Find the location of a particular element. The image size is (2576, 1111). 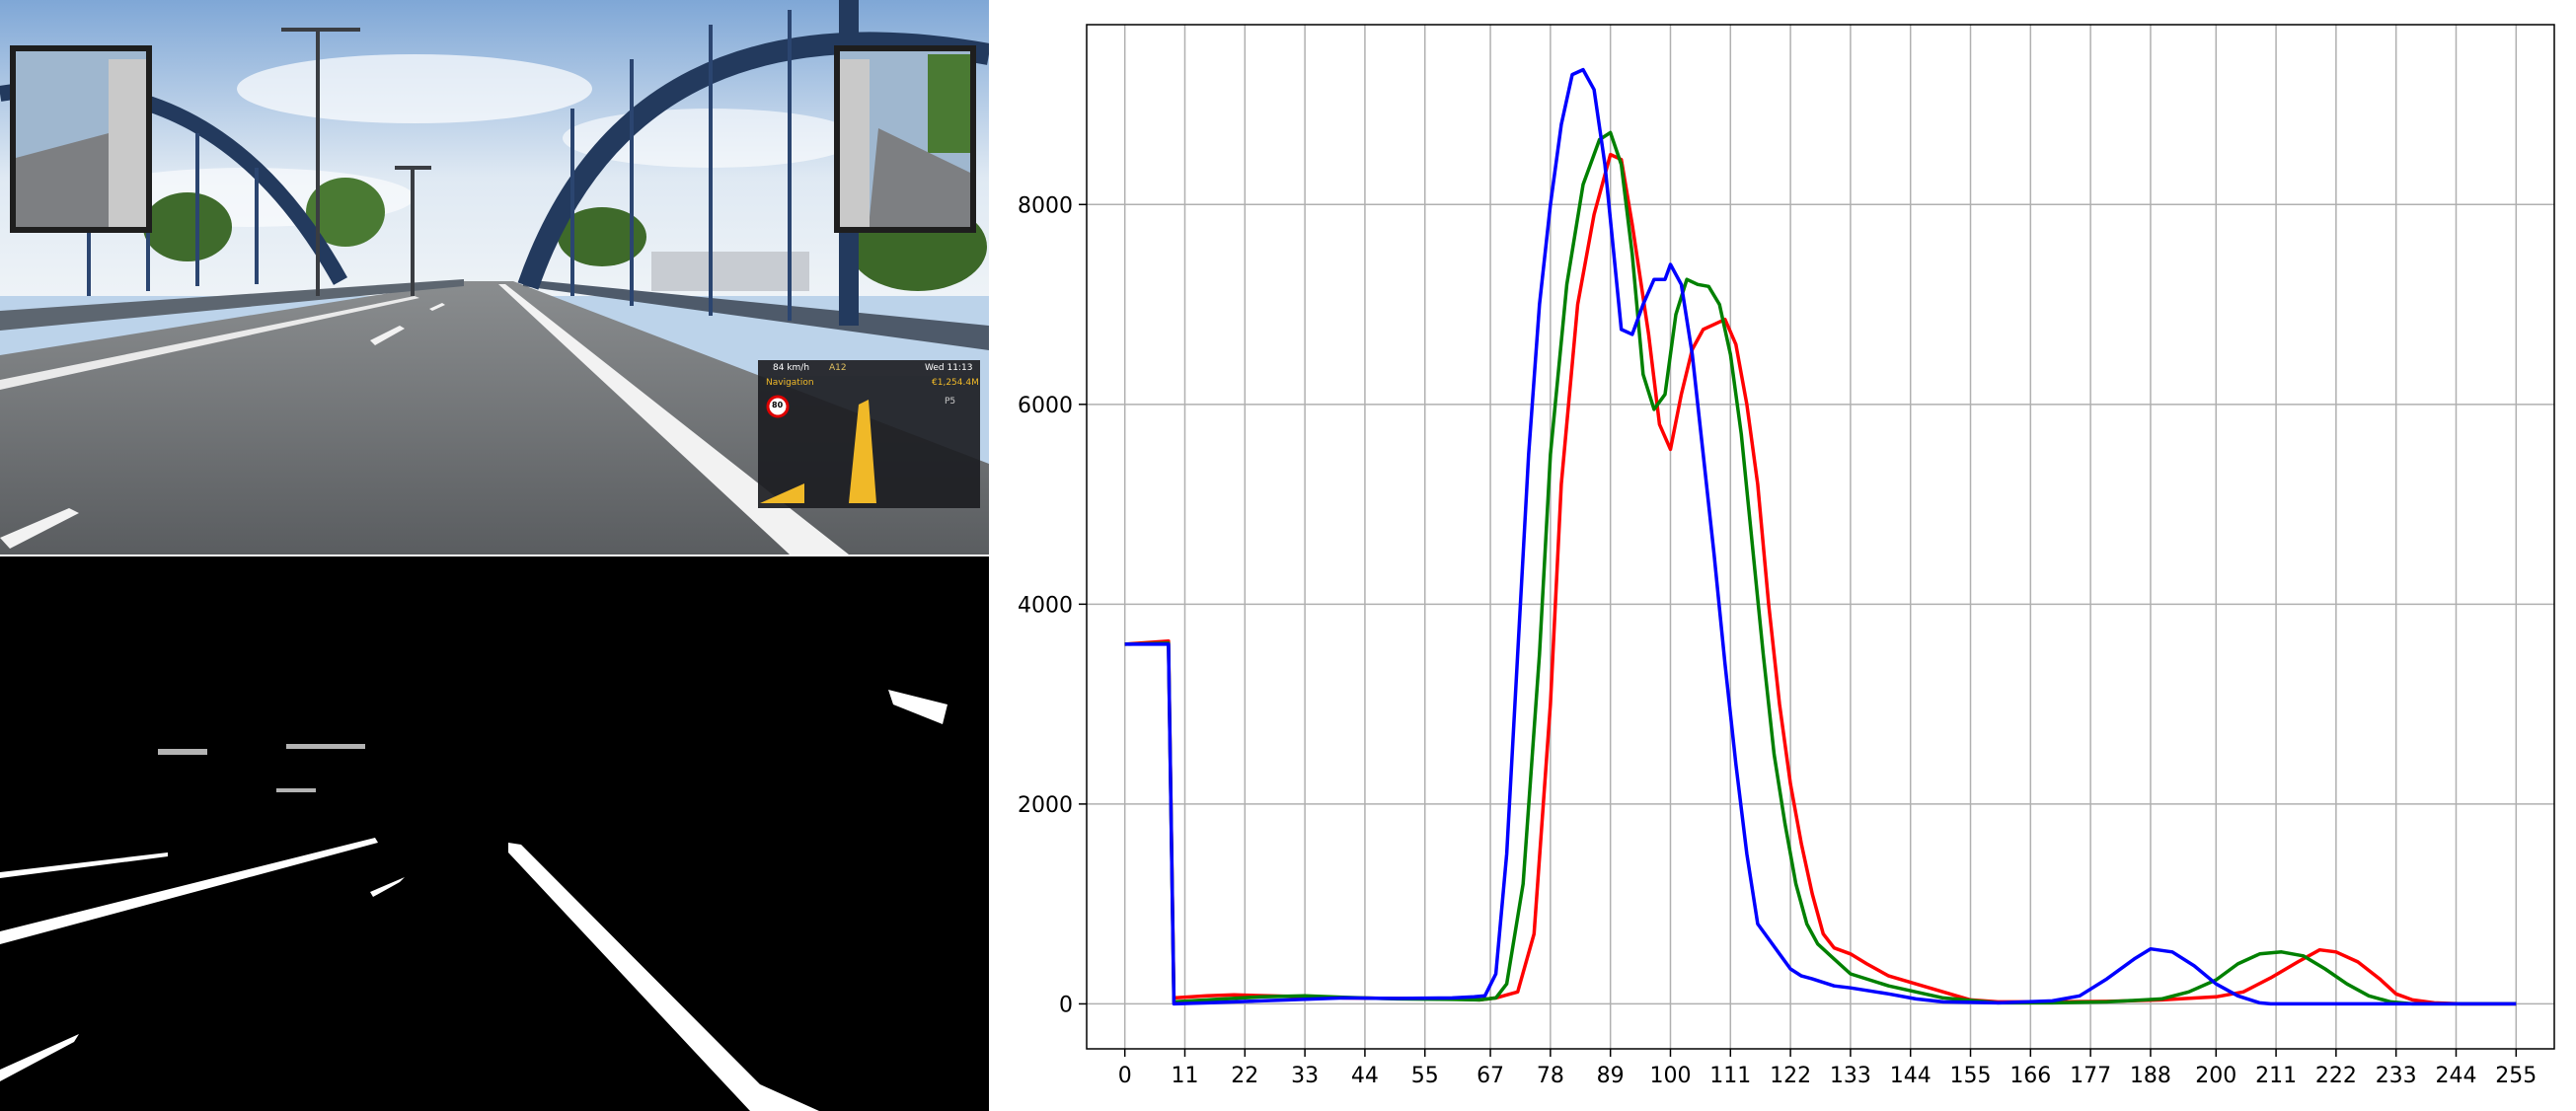

hud-speed: 84 km/h is located at coordinates (792, 368).